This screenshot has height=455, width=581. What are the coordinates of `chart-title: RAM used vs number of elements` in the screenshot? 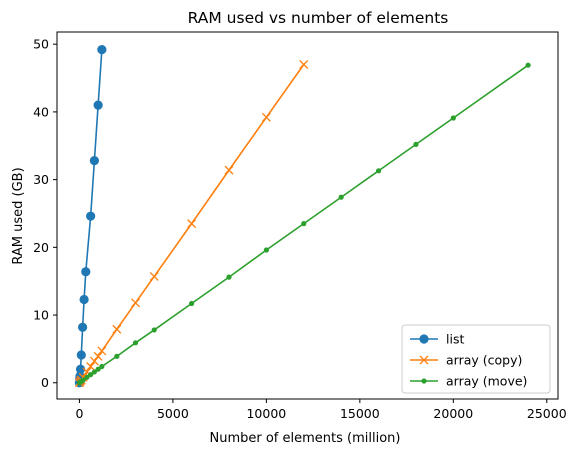 It's located at (318, 18).